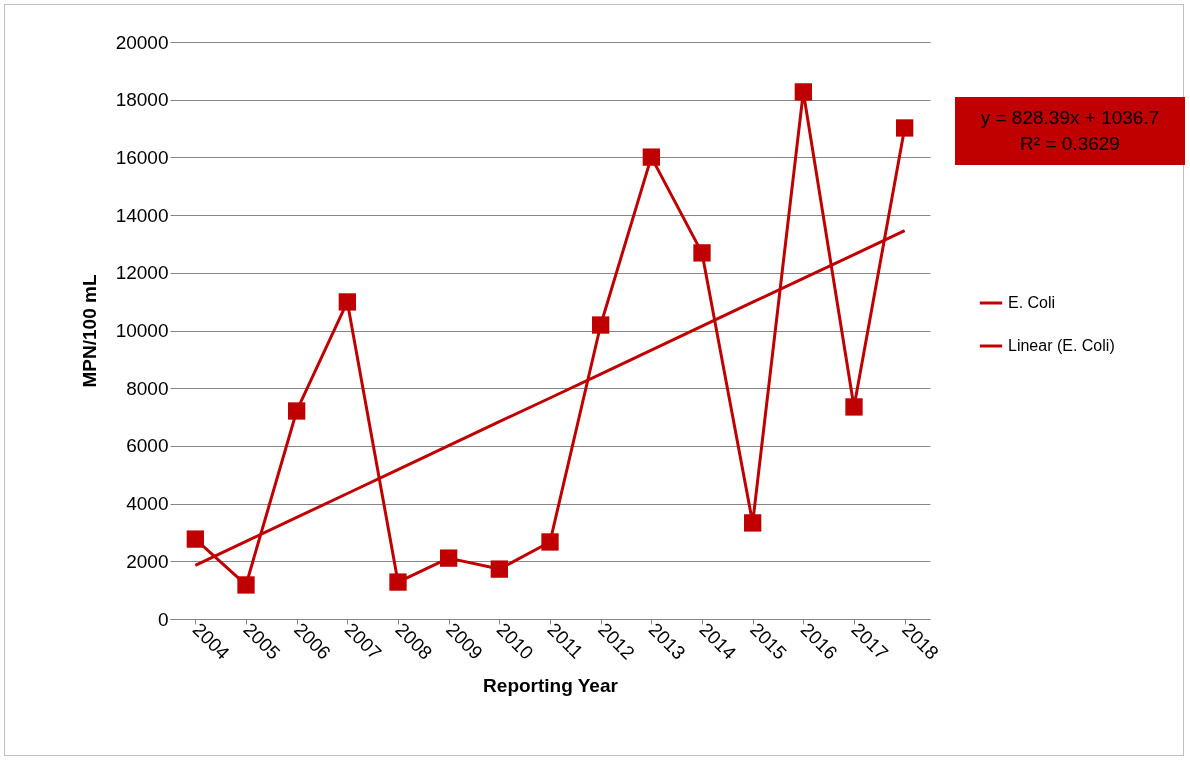 The height and width of the screenshot is (761, 1190). I want to click on y-tick-label: 0, so click(163, 619).